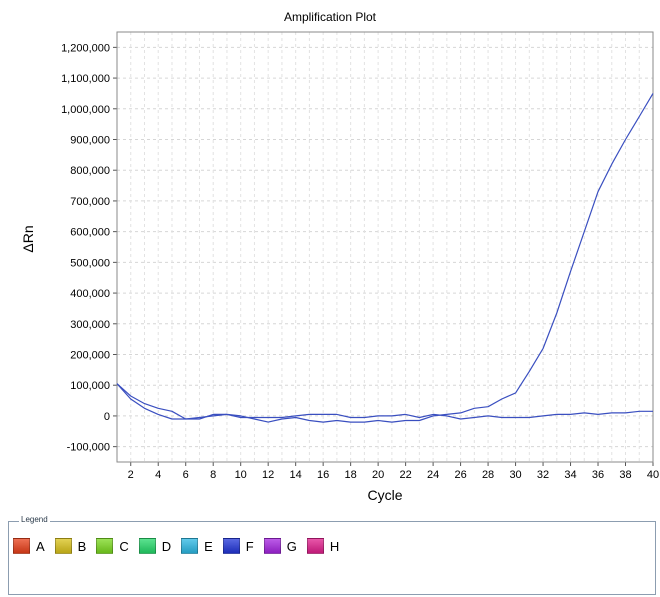  What do you see at coordinates (241, 475) in the screenshot?
I see `x-tick-label: 10` at bounding box center [241, 475].